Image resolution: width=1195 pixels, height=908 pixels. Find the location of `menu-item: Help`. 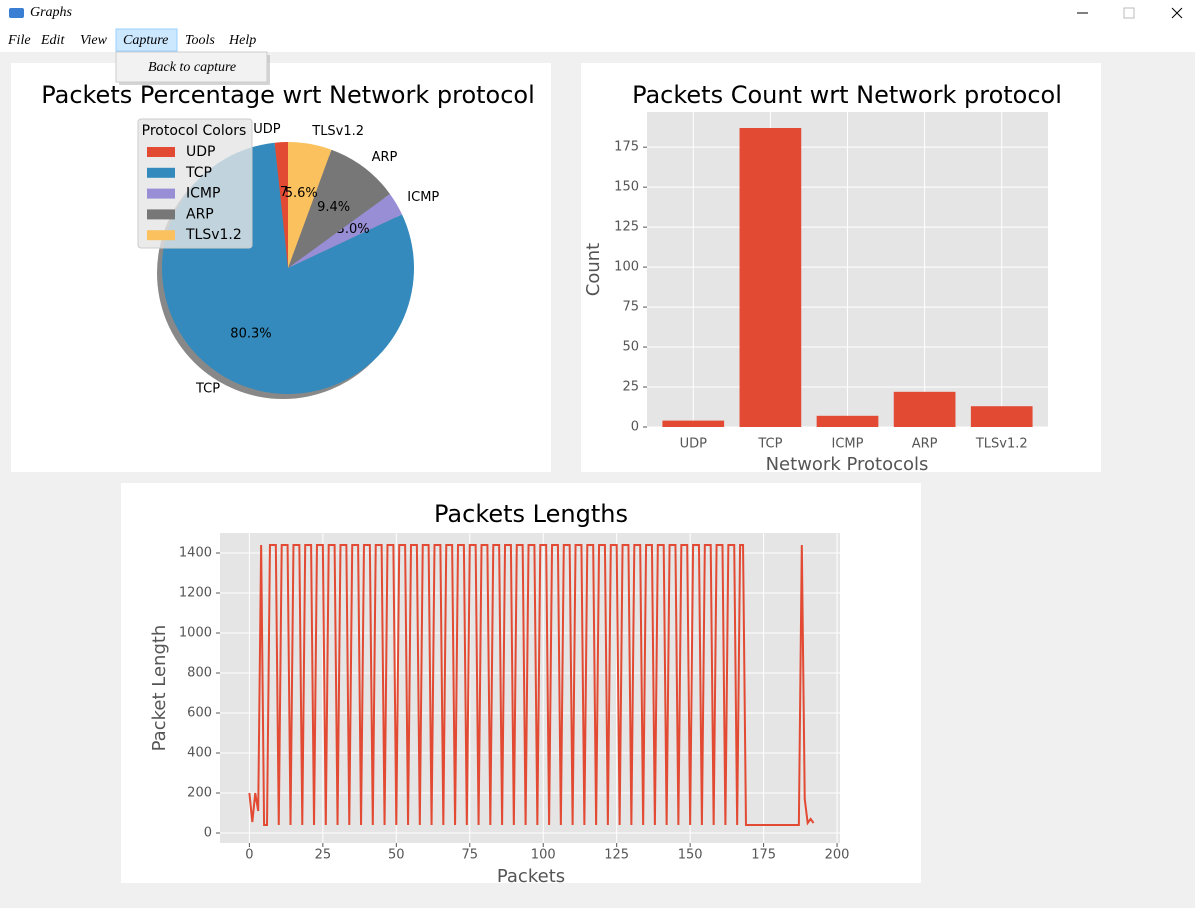

menu-item: Help is located at coordinates (242, 40).